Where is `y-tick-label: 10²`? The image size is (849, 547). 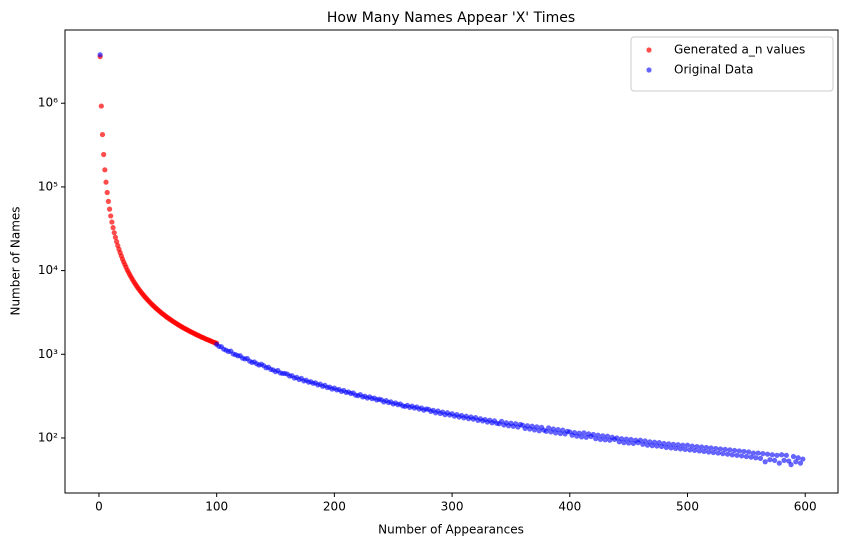
y-tick-label: 10² is located at coordinates (48, 437).